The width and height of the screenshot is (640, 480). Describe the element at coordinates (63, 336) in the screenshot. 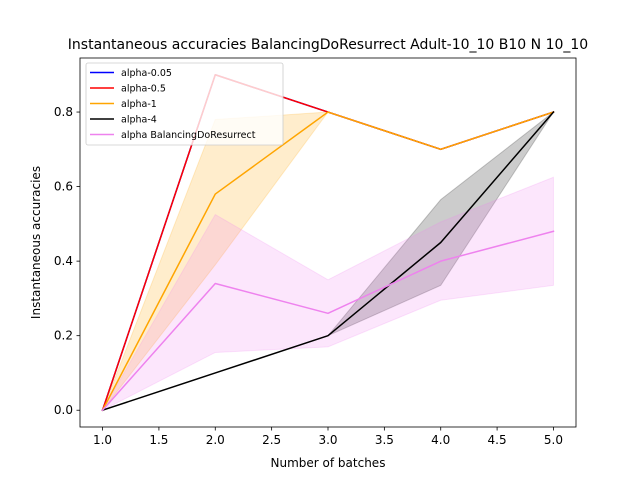

I see `y-tick-label: 0.2` at that location.